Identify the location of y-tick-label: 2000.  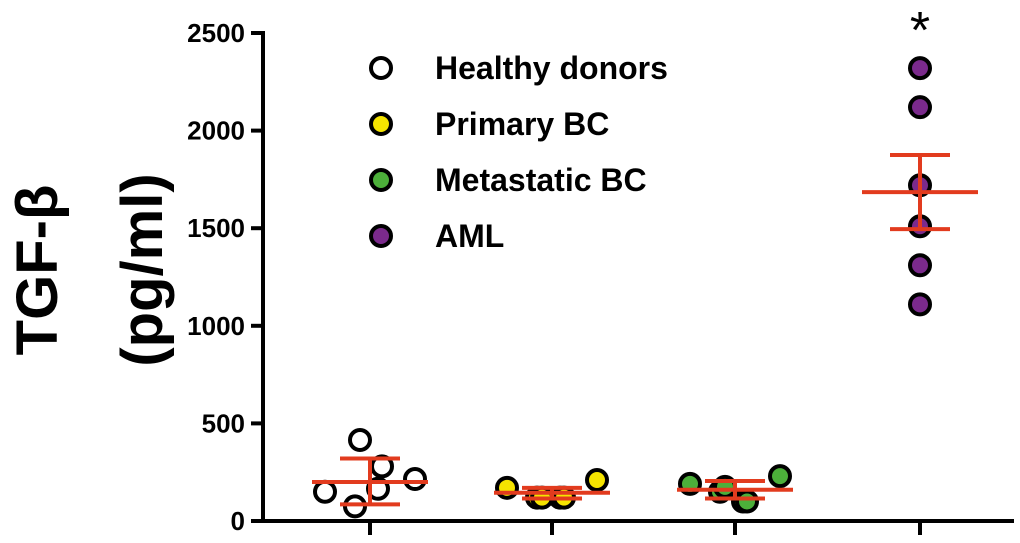
(216, 131).